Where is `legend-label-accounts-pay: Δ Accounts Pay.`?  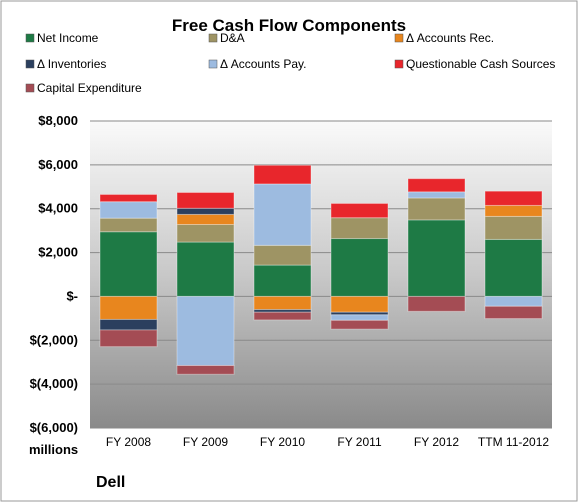
legend-label-accounts-pay: Δ Accounts Pay. is located at coordinates (263, 64).